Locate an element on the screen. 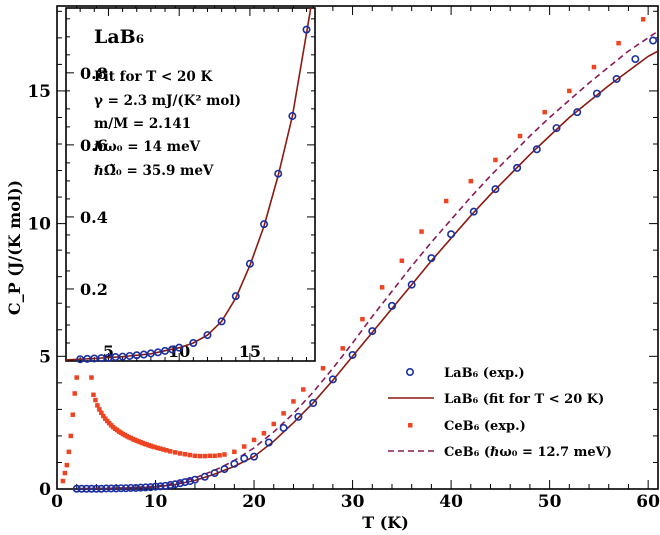  x-tick-label: 40 is located at coordinates (451, 502).